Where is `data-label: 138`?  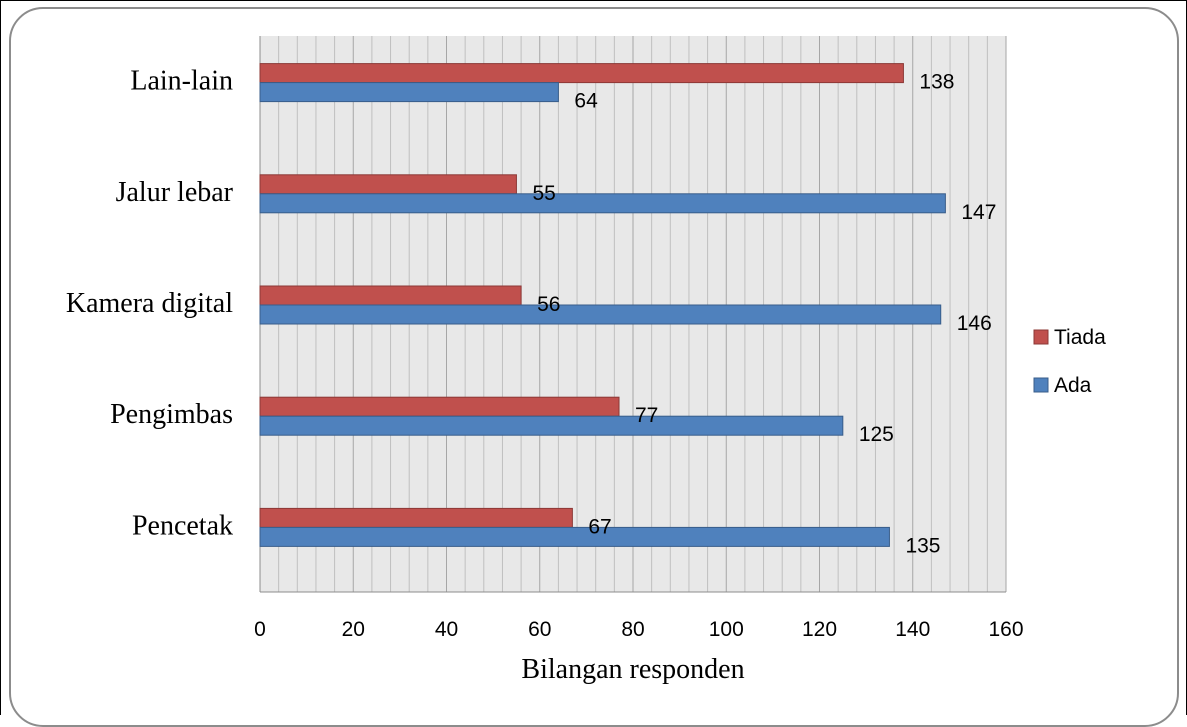
data-label: 138 is located at coordinates (936, 82).